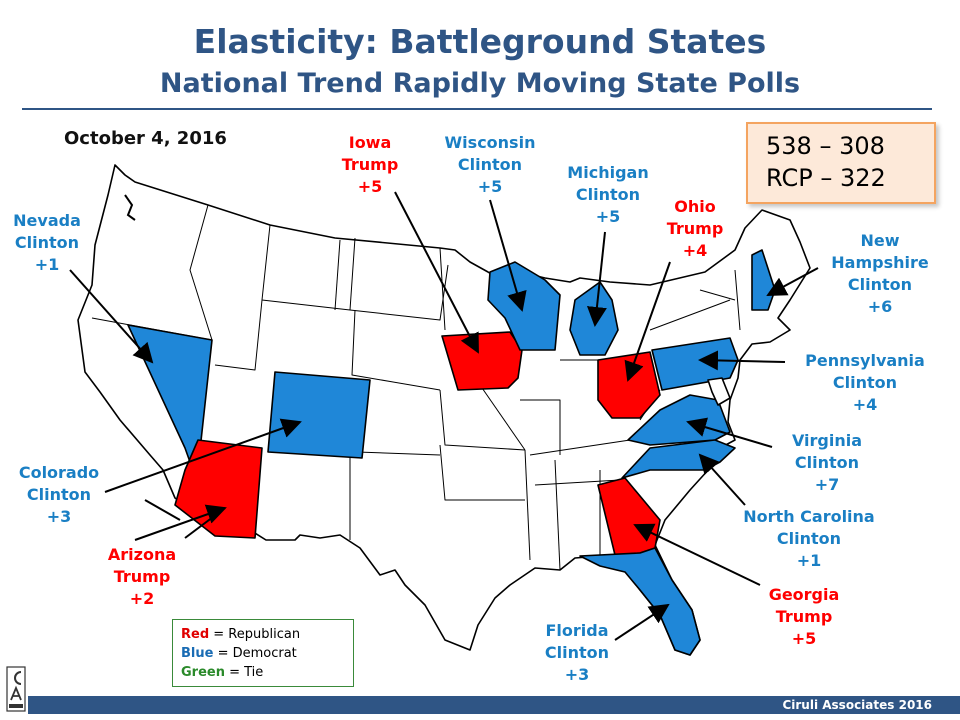 Image resolution: width=960 pixels, height=720 pixels. Describe the element at coordinates (480, 41) in the screenshot. I see `page-title: Elasticity: Battleground States` at that location.